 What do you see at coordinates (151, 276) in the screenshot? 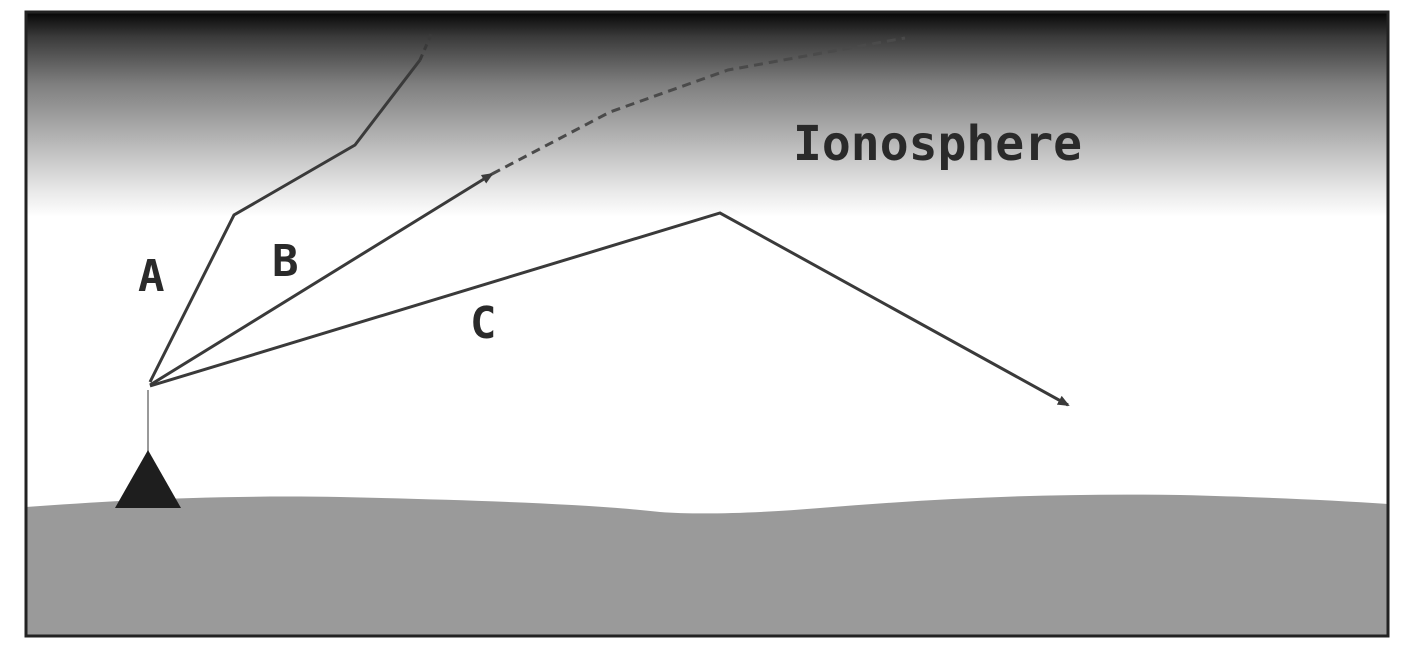
I see `label-a: A` at bounding box center [151, 276].